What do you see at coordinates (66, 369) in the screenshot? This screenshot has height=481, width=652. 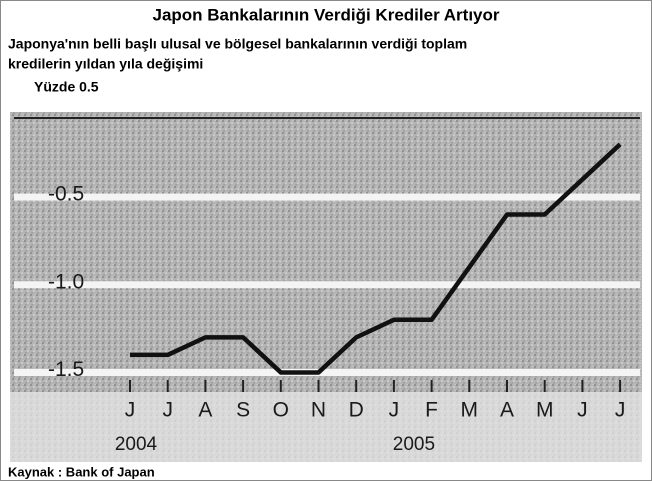 I see `y-tick-label: -1.5` at bounding box center [66, 369].